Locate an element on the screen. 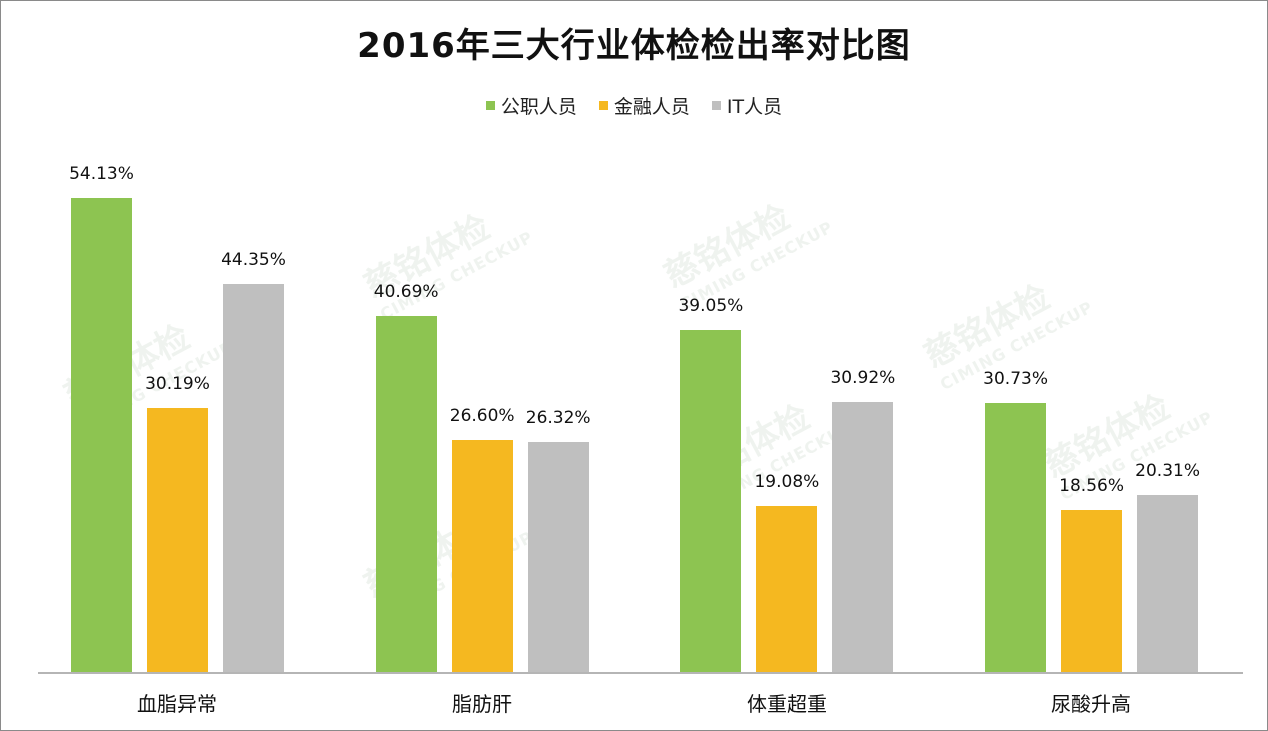 The height and width of the screenshot is (731, 1268). category-label: 尿酸升高 is located at coordinates (1091, 704).